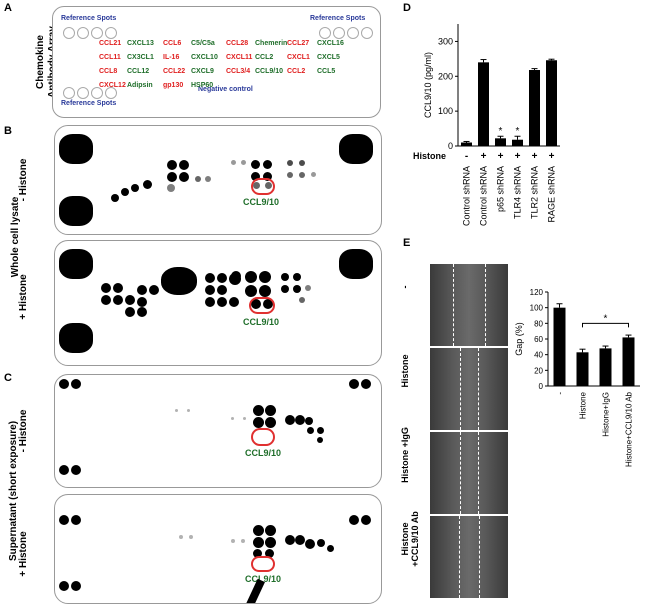  What do you see at coordinates (271, 43) in the screenshot?
I see `array-cell: Chemerin` at bounding box center [271, 43].